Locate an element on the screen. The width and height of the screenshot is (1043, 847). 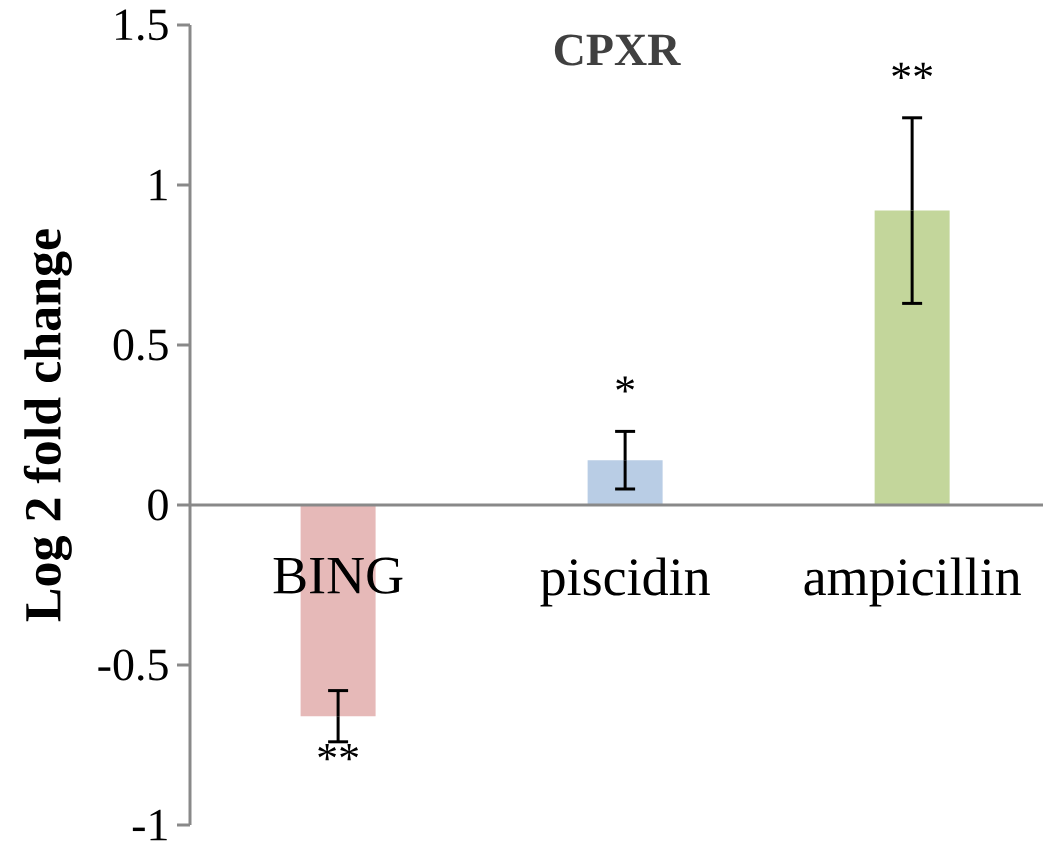
y-tick-label: -0.5 is located at coordinates (133, 665).